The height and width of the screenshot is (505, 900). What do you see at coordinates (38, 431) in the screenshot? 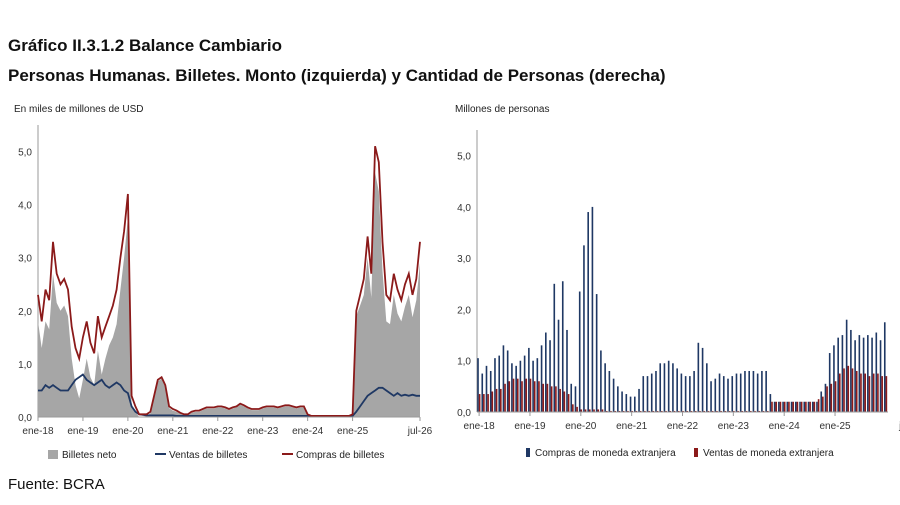
I see `left-x-tick-label: ene-18` at bounding box center [38, 431].